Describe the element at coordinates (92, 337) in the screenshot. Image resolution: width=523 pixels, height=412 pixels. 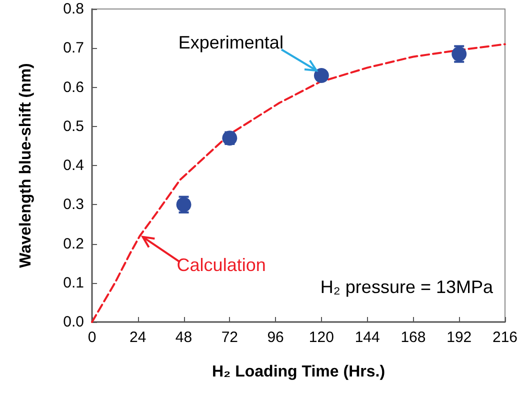
I see `x-tick-label: 0` at that location.